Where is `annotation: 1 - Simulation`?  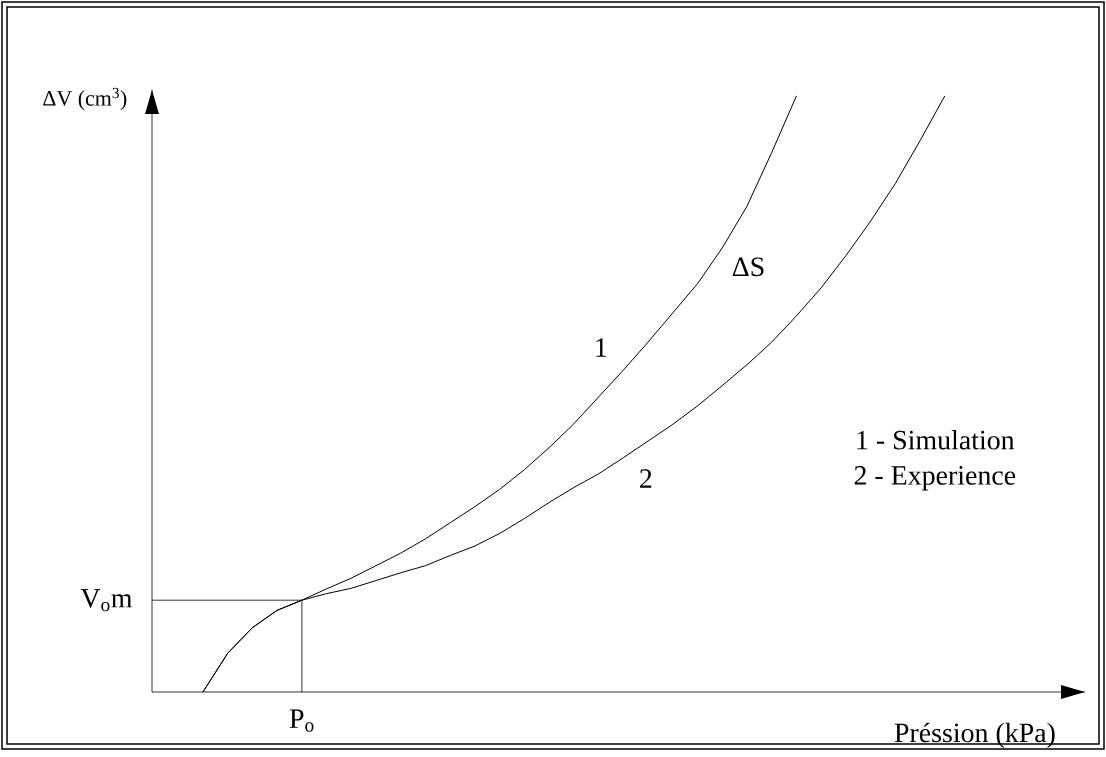
annotation: 1 - Simulation is located at coordinates (936, 439).